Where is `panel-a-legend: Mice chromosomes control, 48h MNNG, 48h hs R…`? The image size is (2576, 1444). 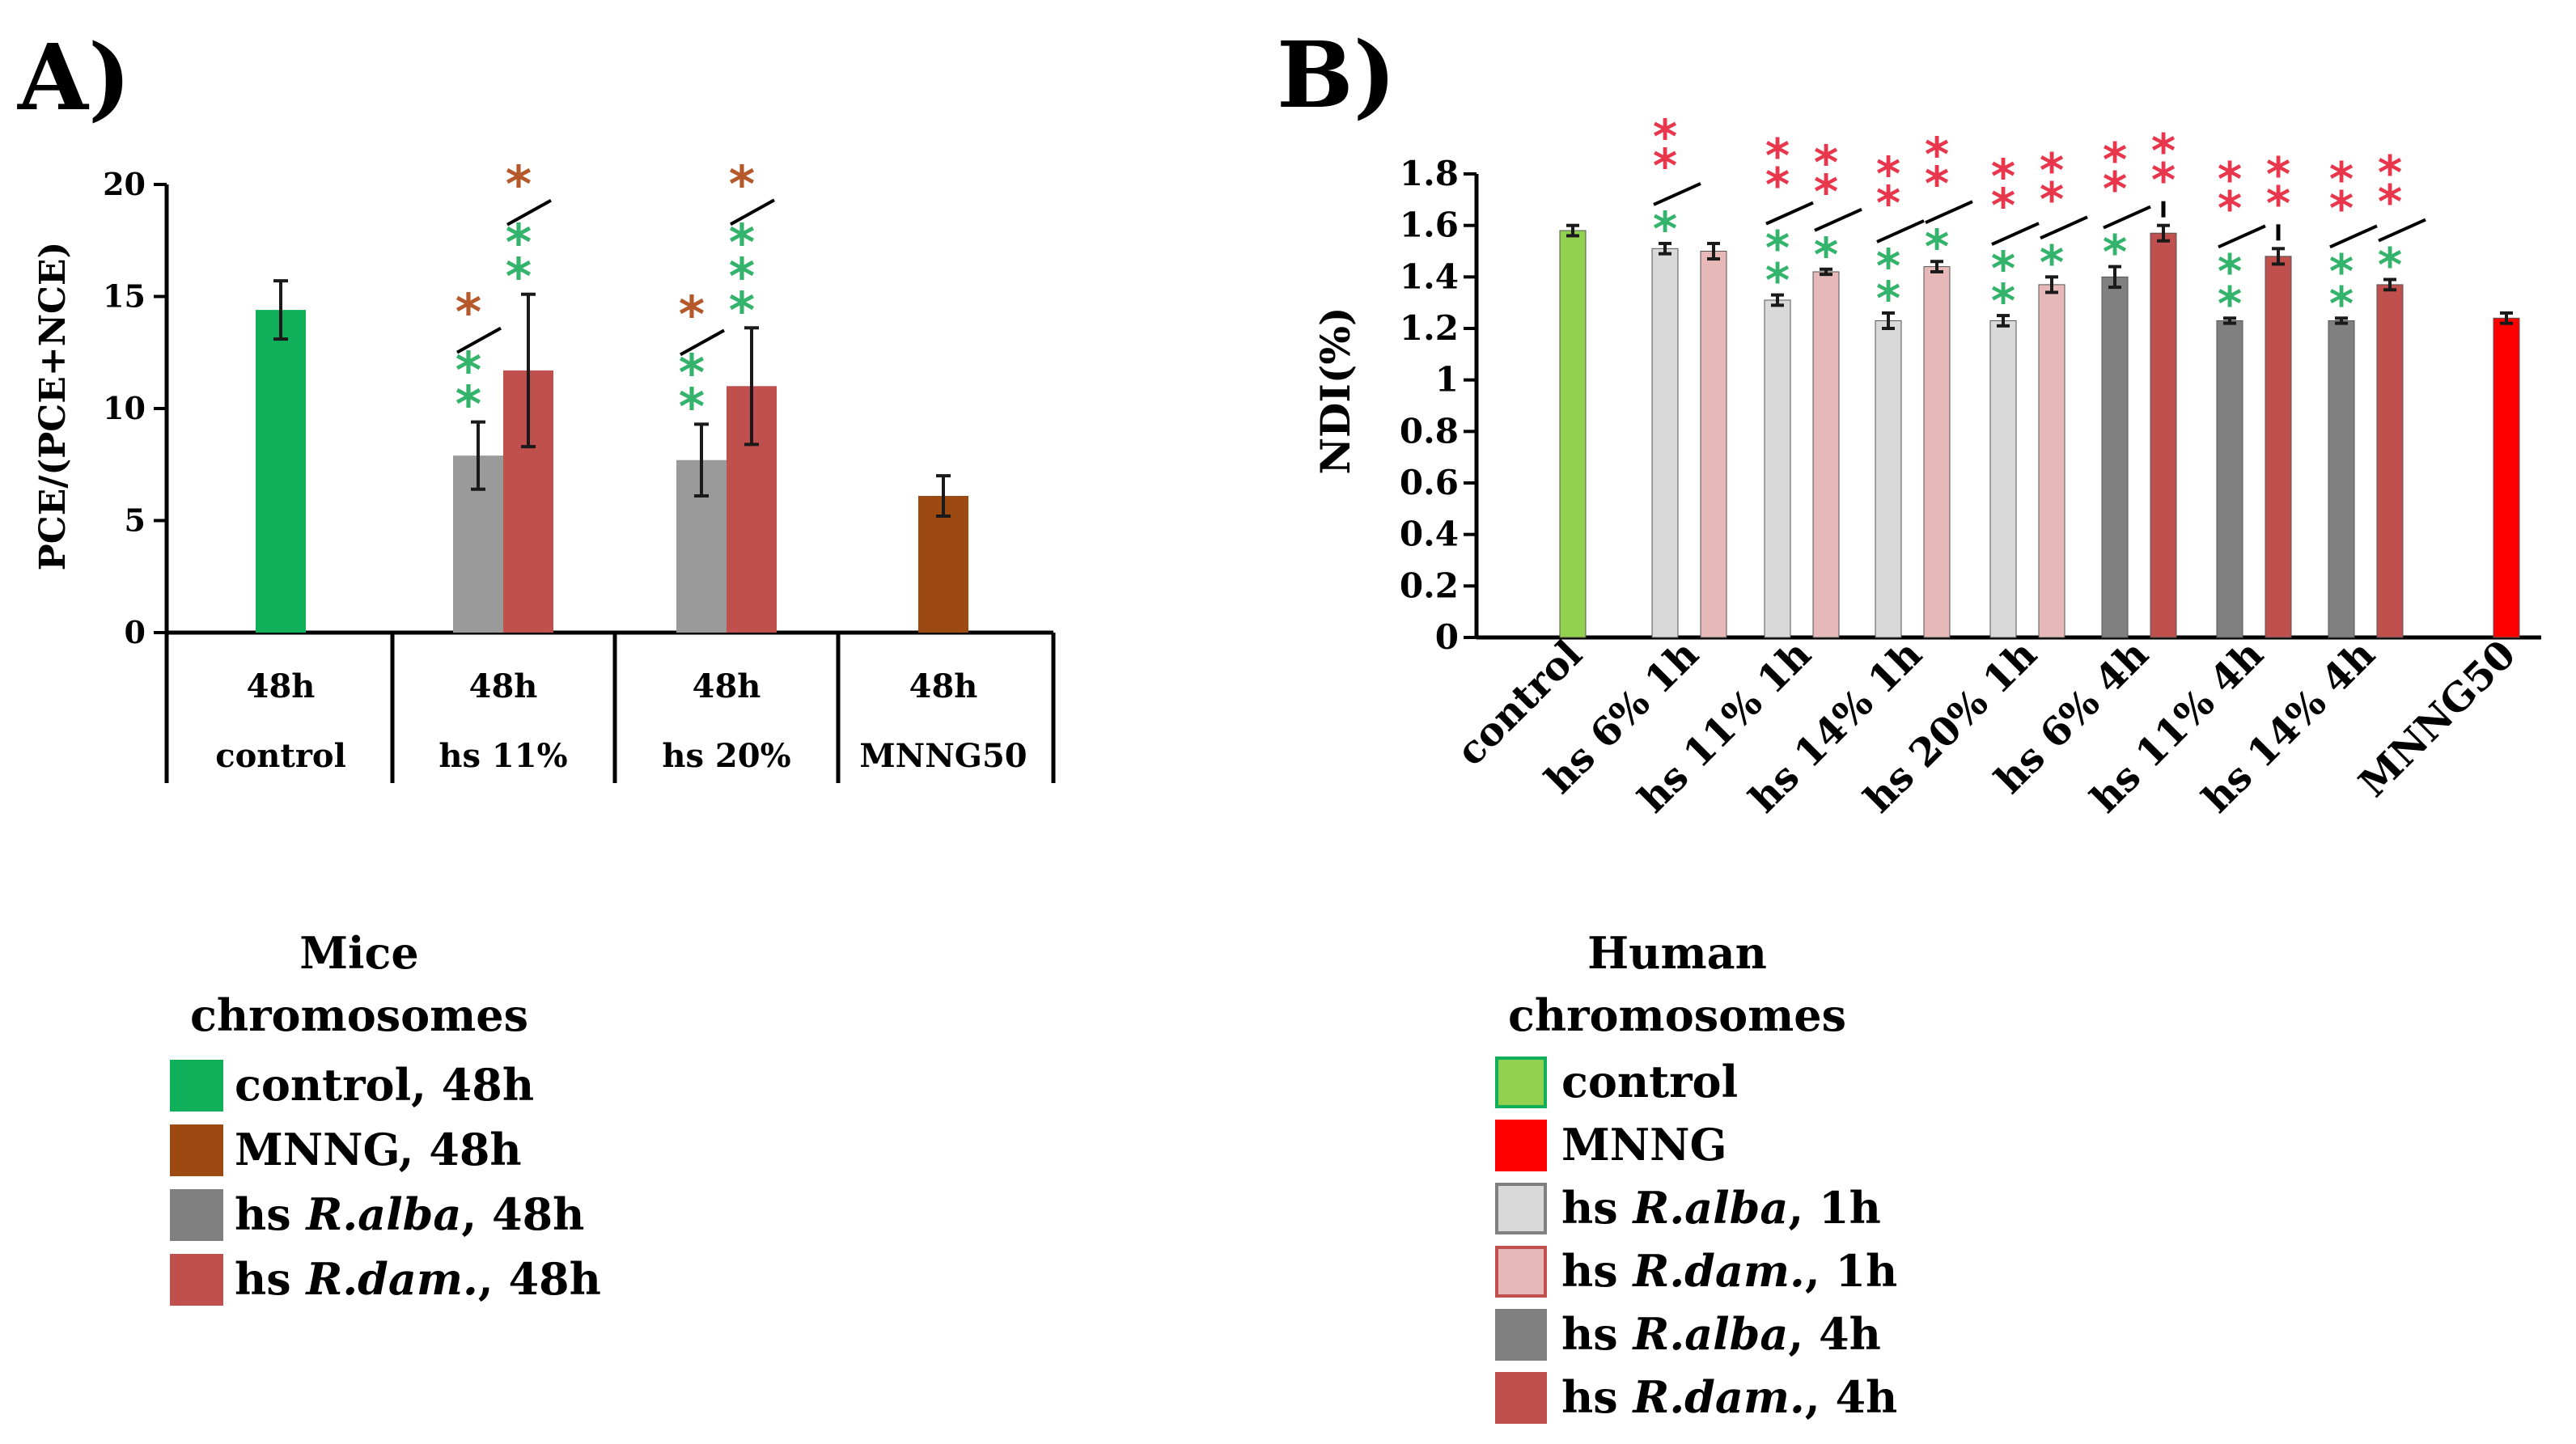
panel-a-legend: Mice chromosomes control, 48h MNNG, 48h hs R… is located at coordinates (385, 1116).